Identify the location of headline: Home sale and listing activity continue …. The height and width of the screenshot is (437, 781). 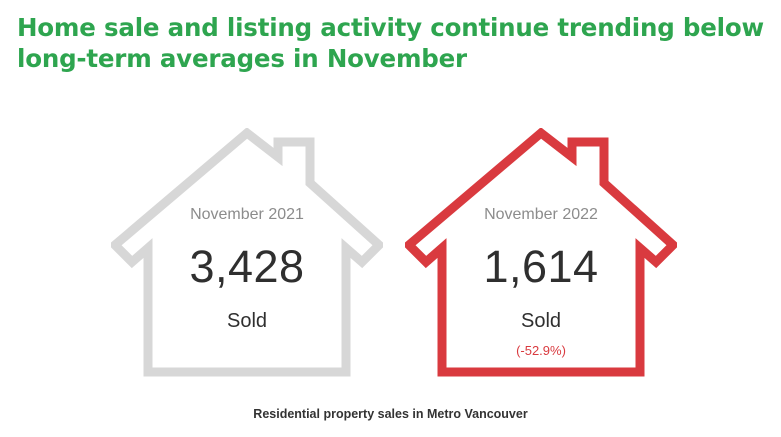
(390, 43).